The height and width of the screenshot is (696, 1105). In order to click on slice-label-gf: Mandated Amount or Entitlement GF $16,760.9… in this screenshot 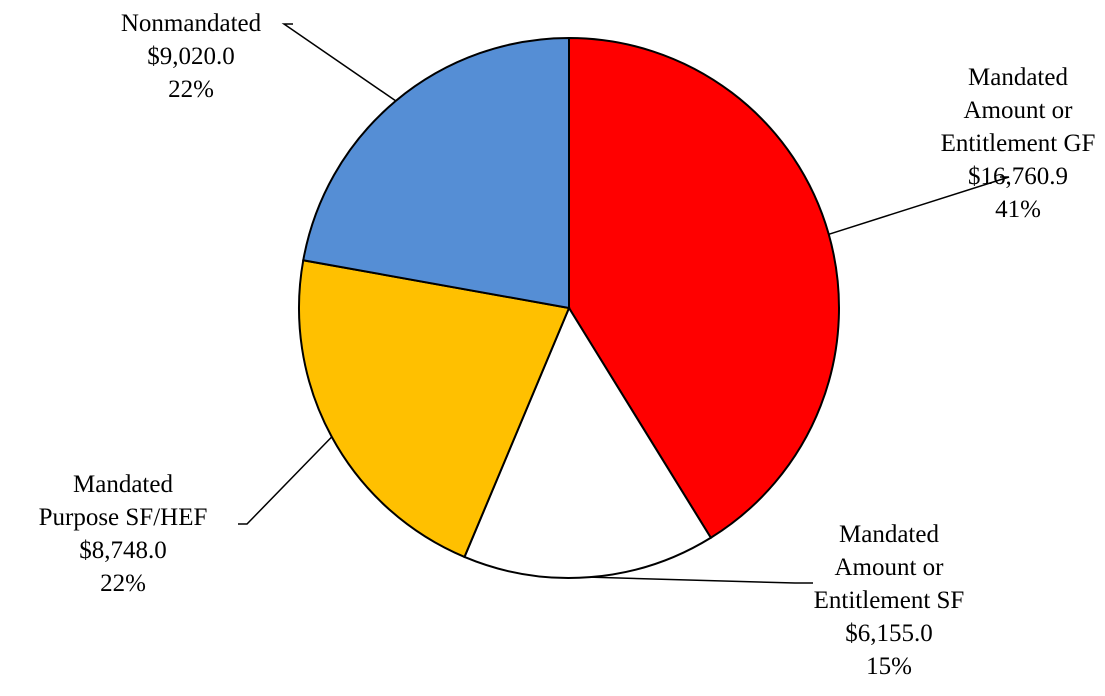, I will do `click(1018, 143)`.